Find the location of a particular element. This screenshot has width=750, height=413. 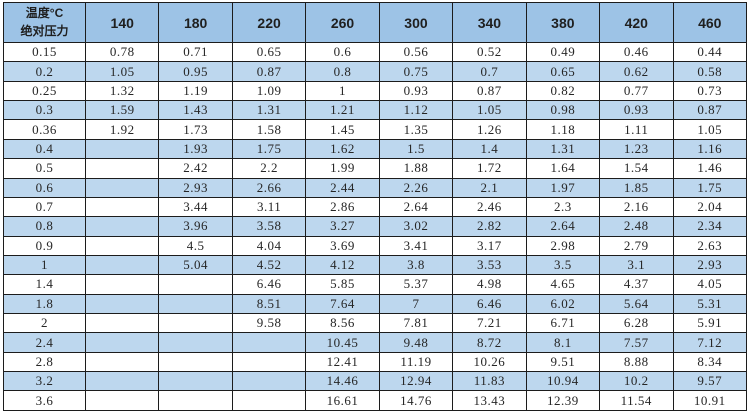

value-cell: 0.49 is located at coordinates (563, 52).